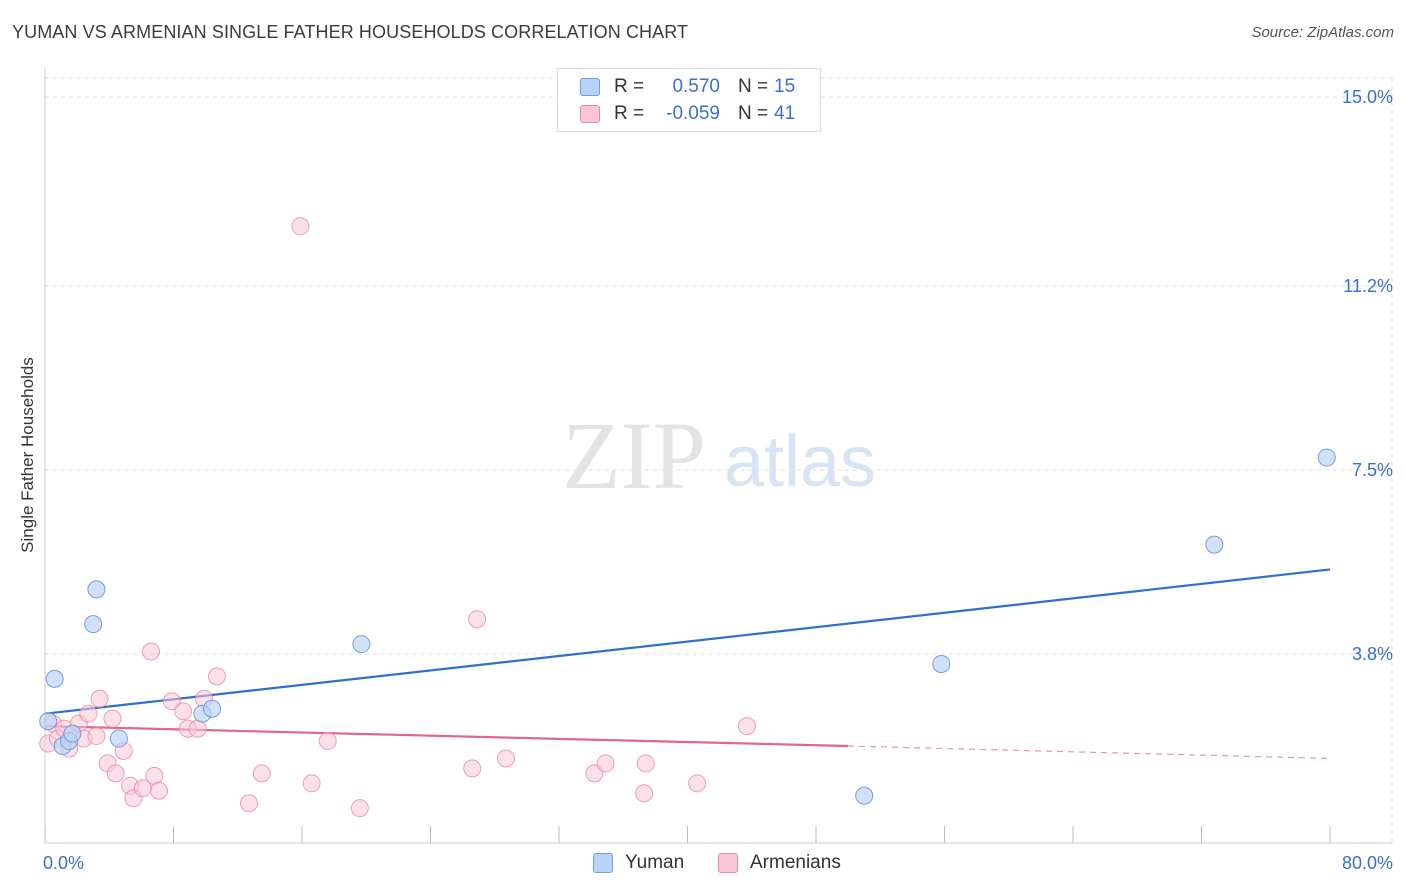 The image size is (1406, 892). I want to click on series-swatch-yuman, so click(603, 863).